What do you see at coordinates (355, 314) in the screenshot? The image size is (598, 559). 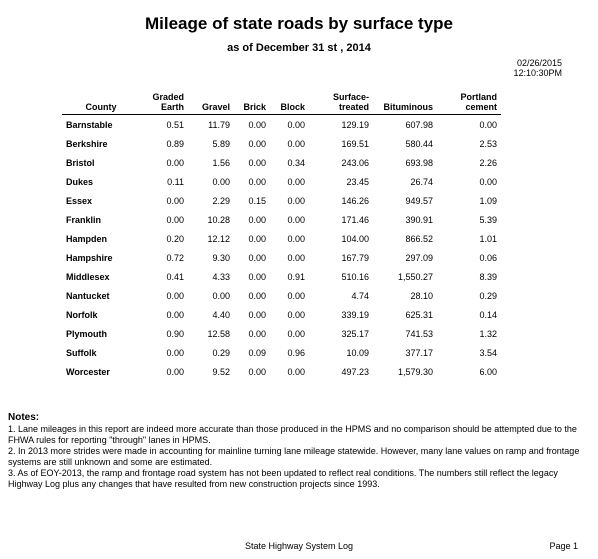 I see `cell-surface: 339.19` at bounding box center [355, 314].